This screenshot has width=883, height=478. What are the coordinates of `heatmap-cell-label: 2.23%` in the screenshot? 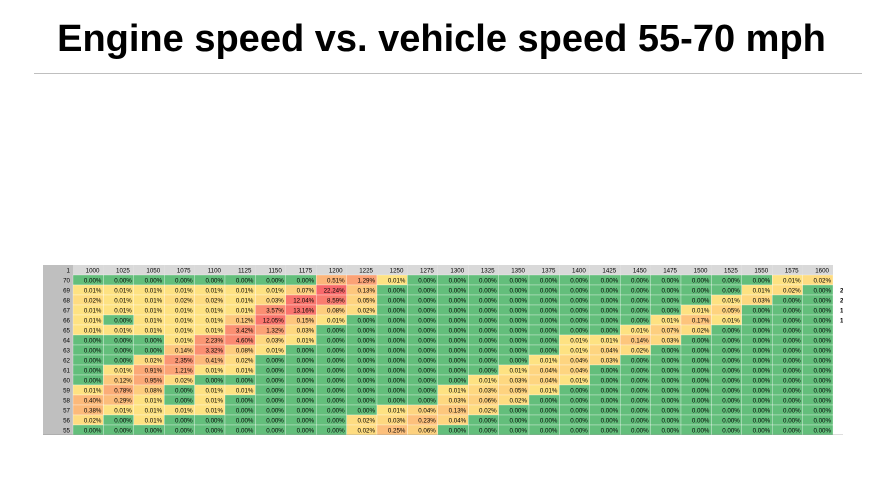 It's located at (214, 341).